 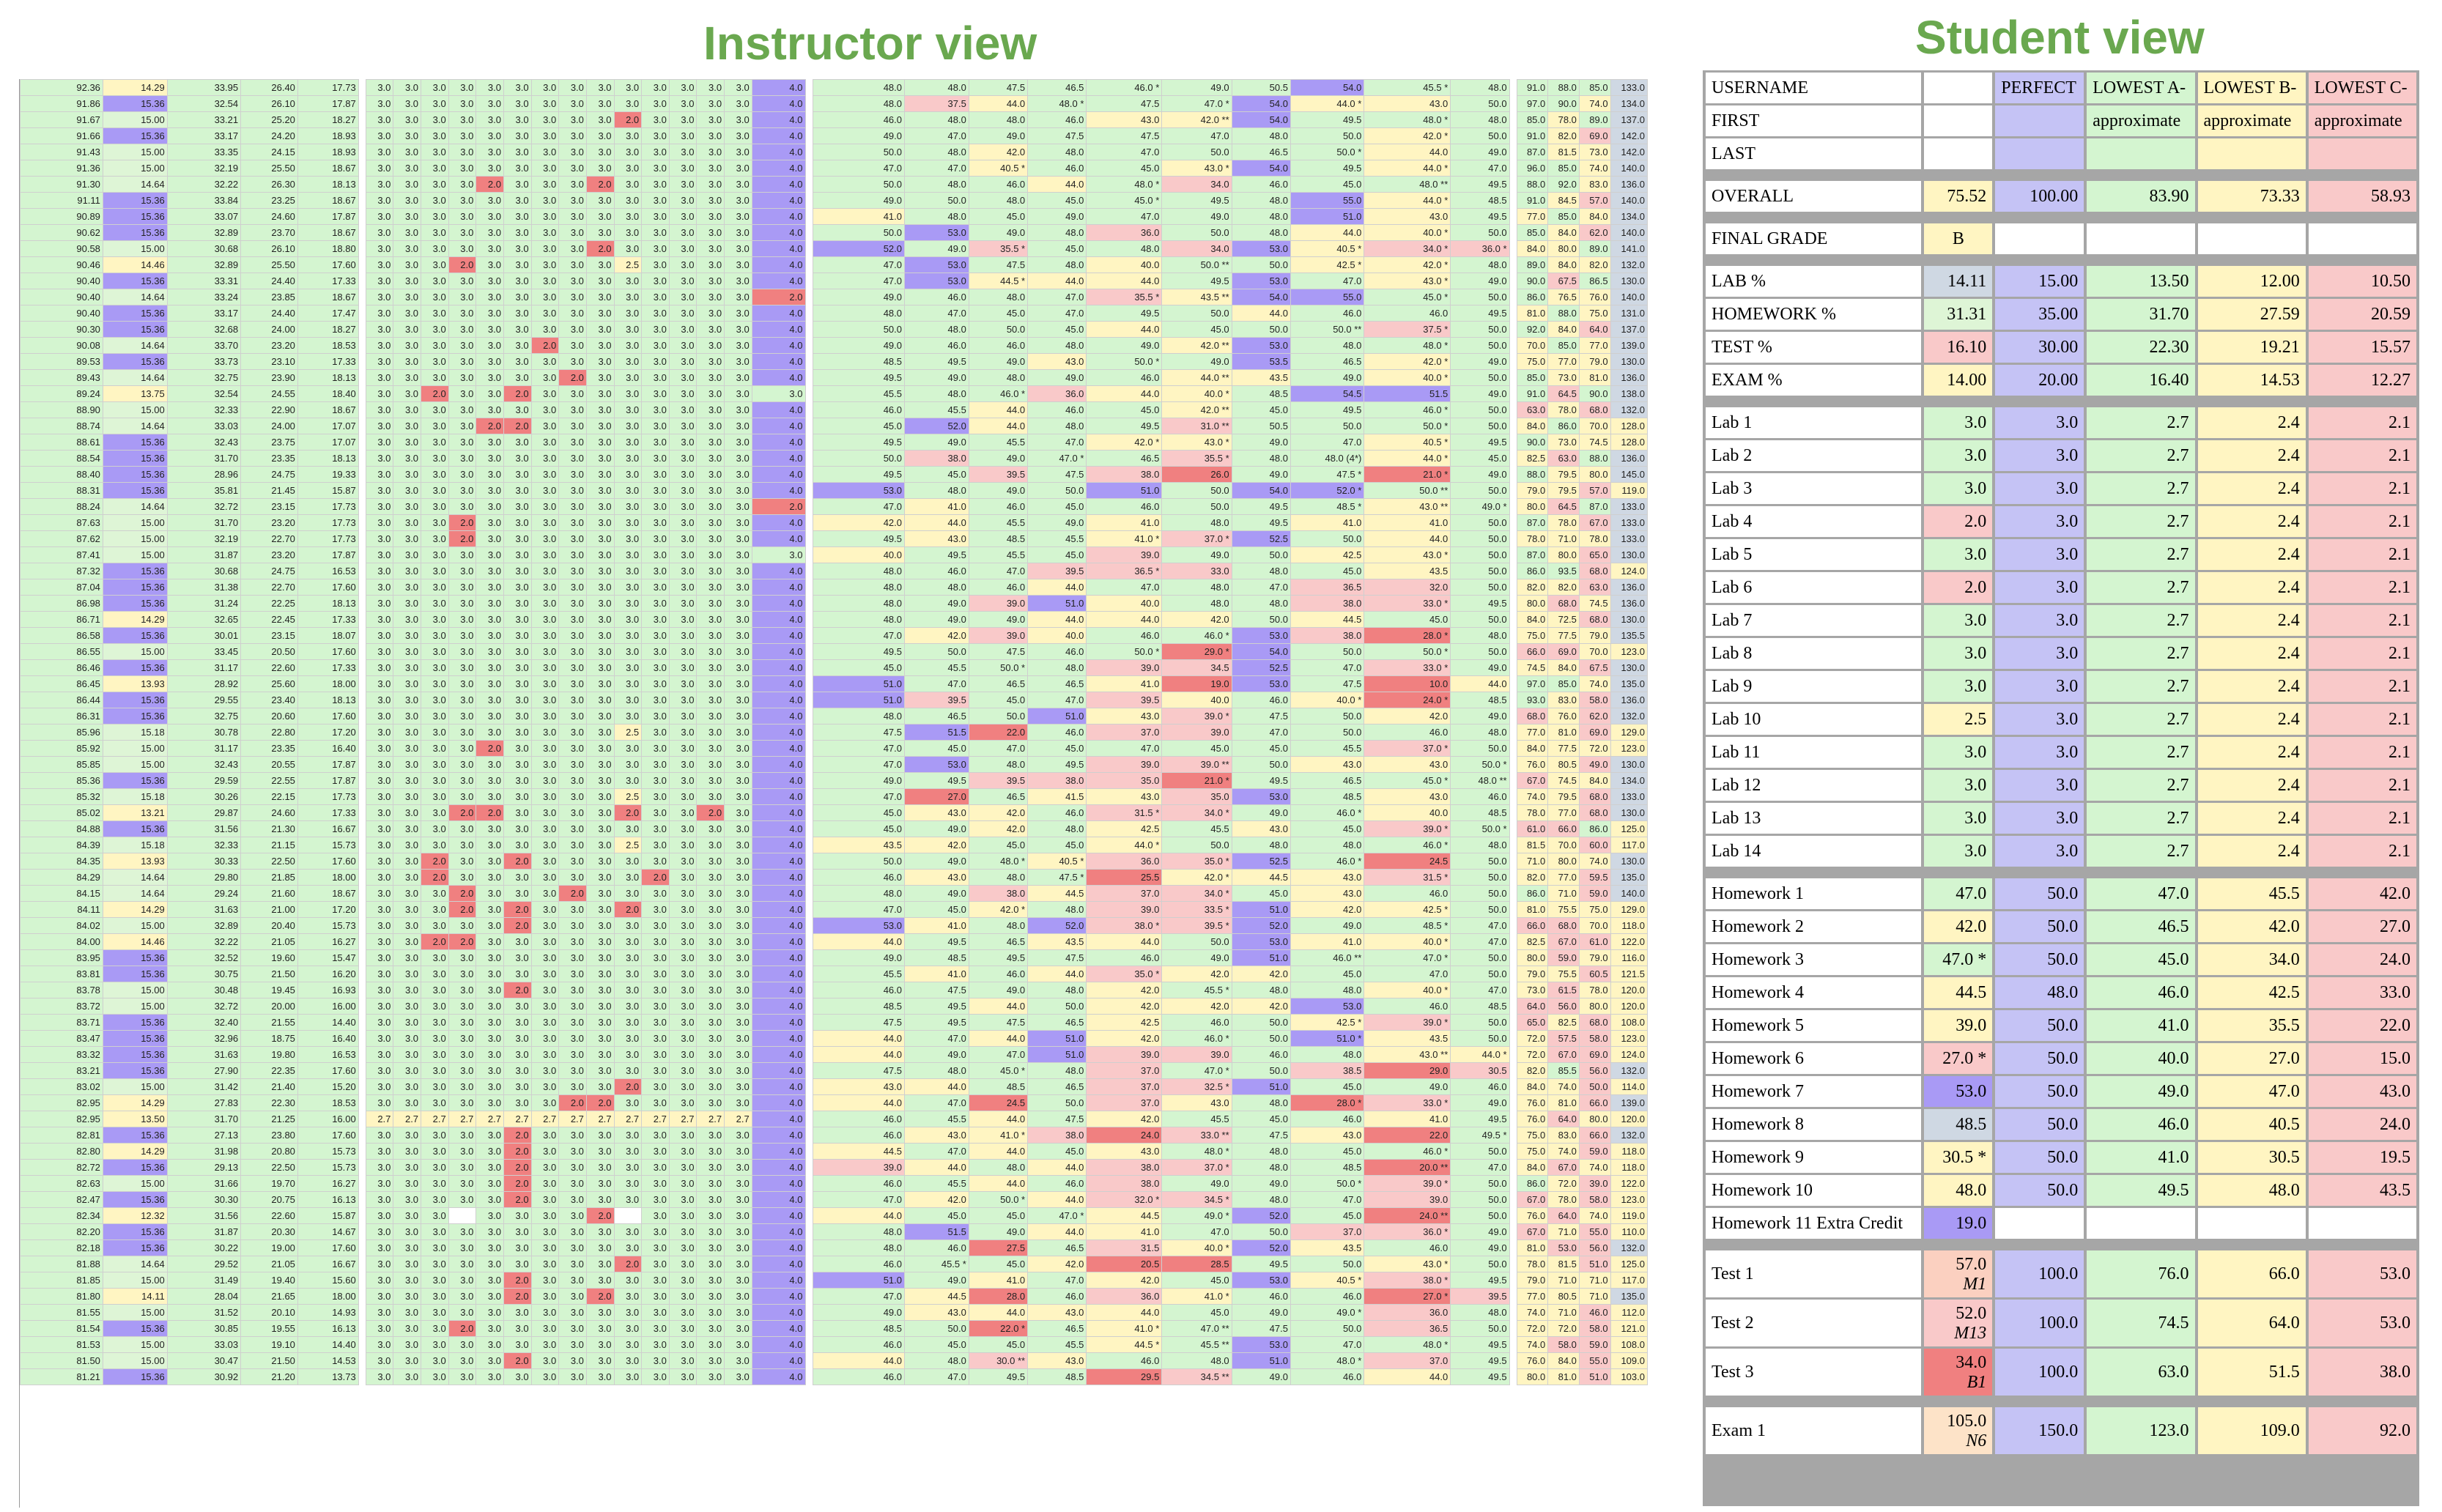 I want to click on grade-cell: 46.0 *, so click(x=1196, y=1038).